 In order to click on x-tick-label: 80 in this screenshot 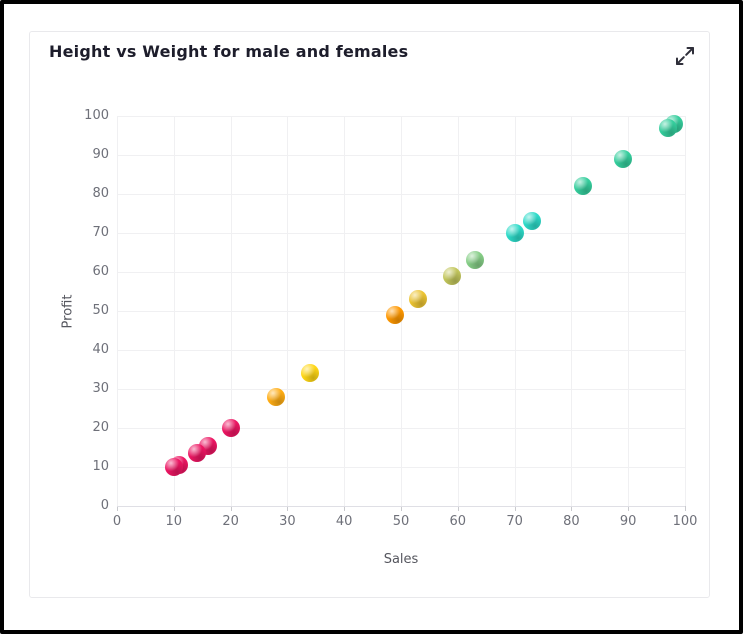, I will do `click(571, 521)`.